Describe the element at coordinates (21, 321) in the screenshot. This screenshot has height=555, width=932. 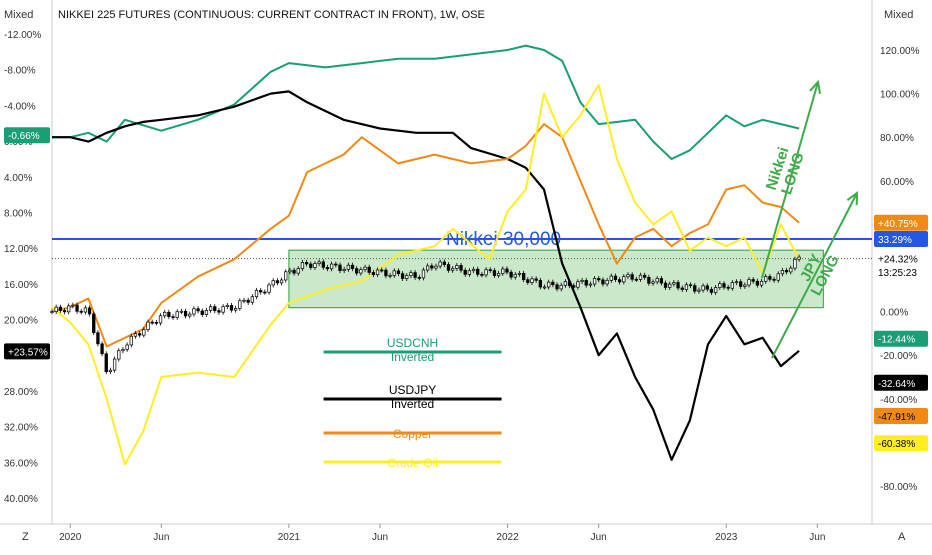
I see `left-tick-label: 20.00%` at that location.